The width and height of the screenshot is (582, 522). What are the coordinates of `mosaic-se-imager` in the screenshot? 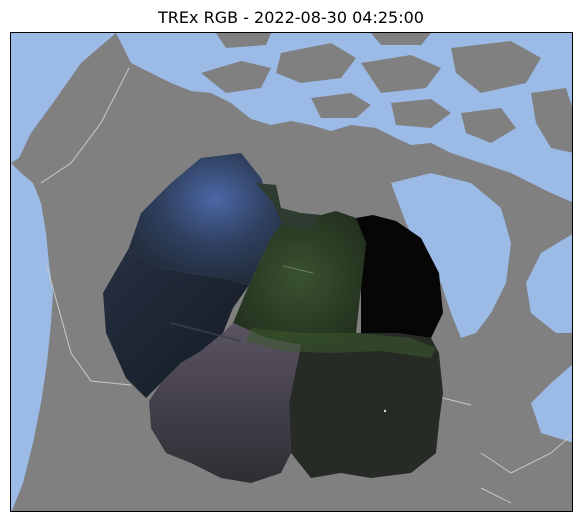 It's located at (366, 405).